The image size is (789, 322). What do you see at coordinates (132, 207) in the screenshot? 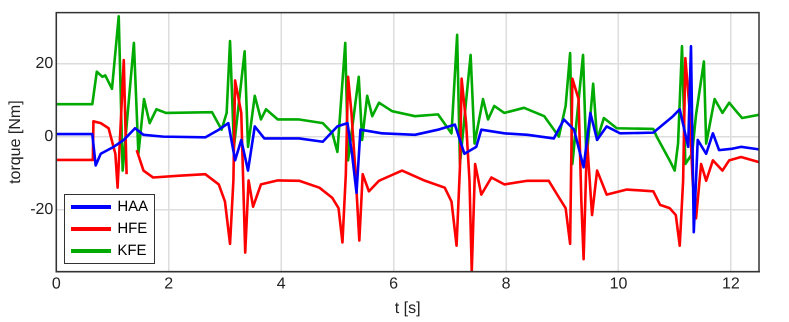
I see `legend-label: HAA` at bounding box center [132, 207].